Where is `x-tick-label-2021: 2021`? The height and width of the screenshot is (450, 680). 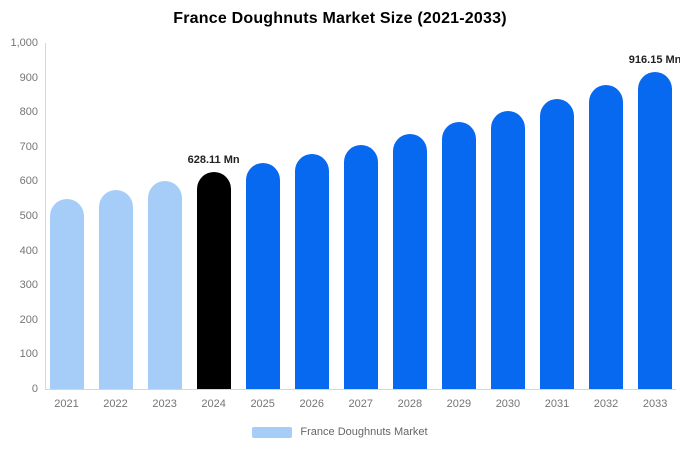
x-tick-label-2021: 2021 is located at coordinates (66, 404).